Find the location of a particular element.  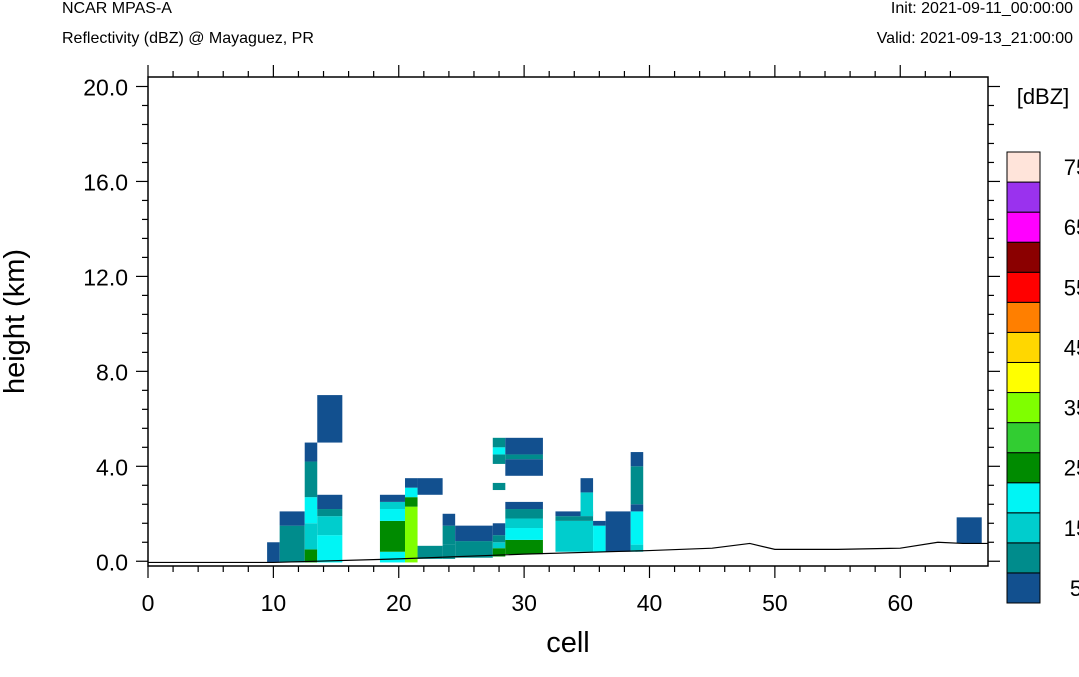

colorbar-tick-label: 25 is located at coordinates (1071, 468).